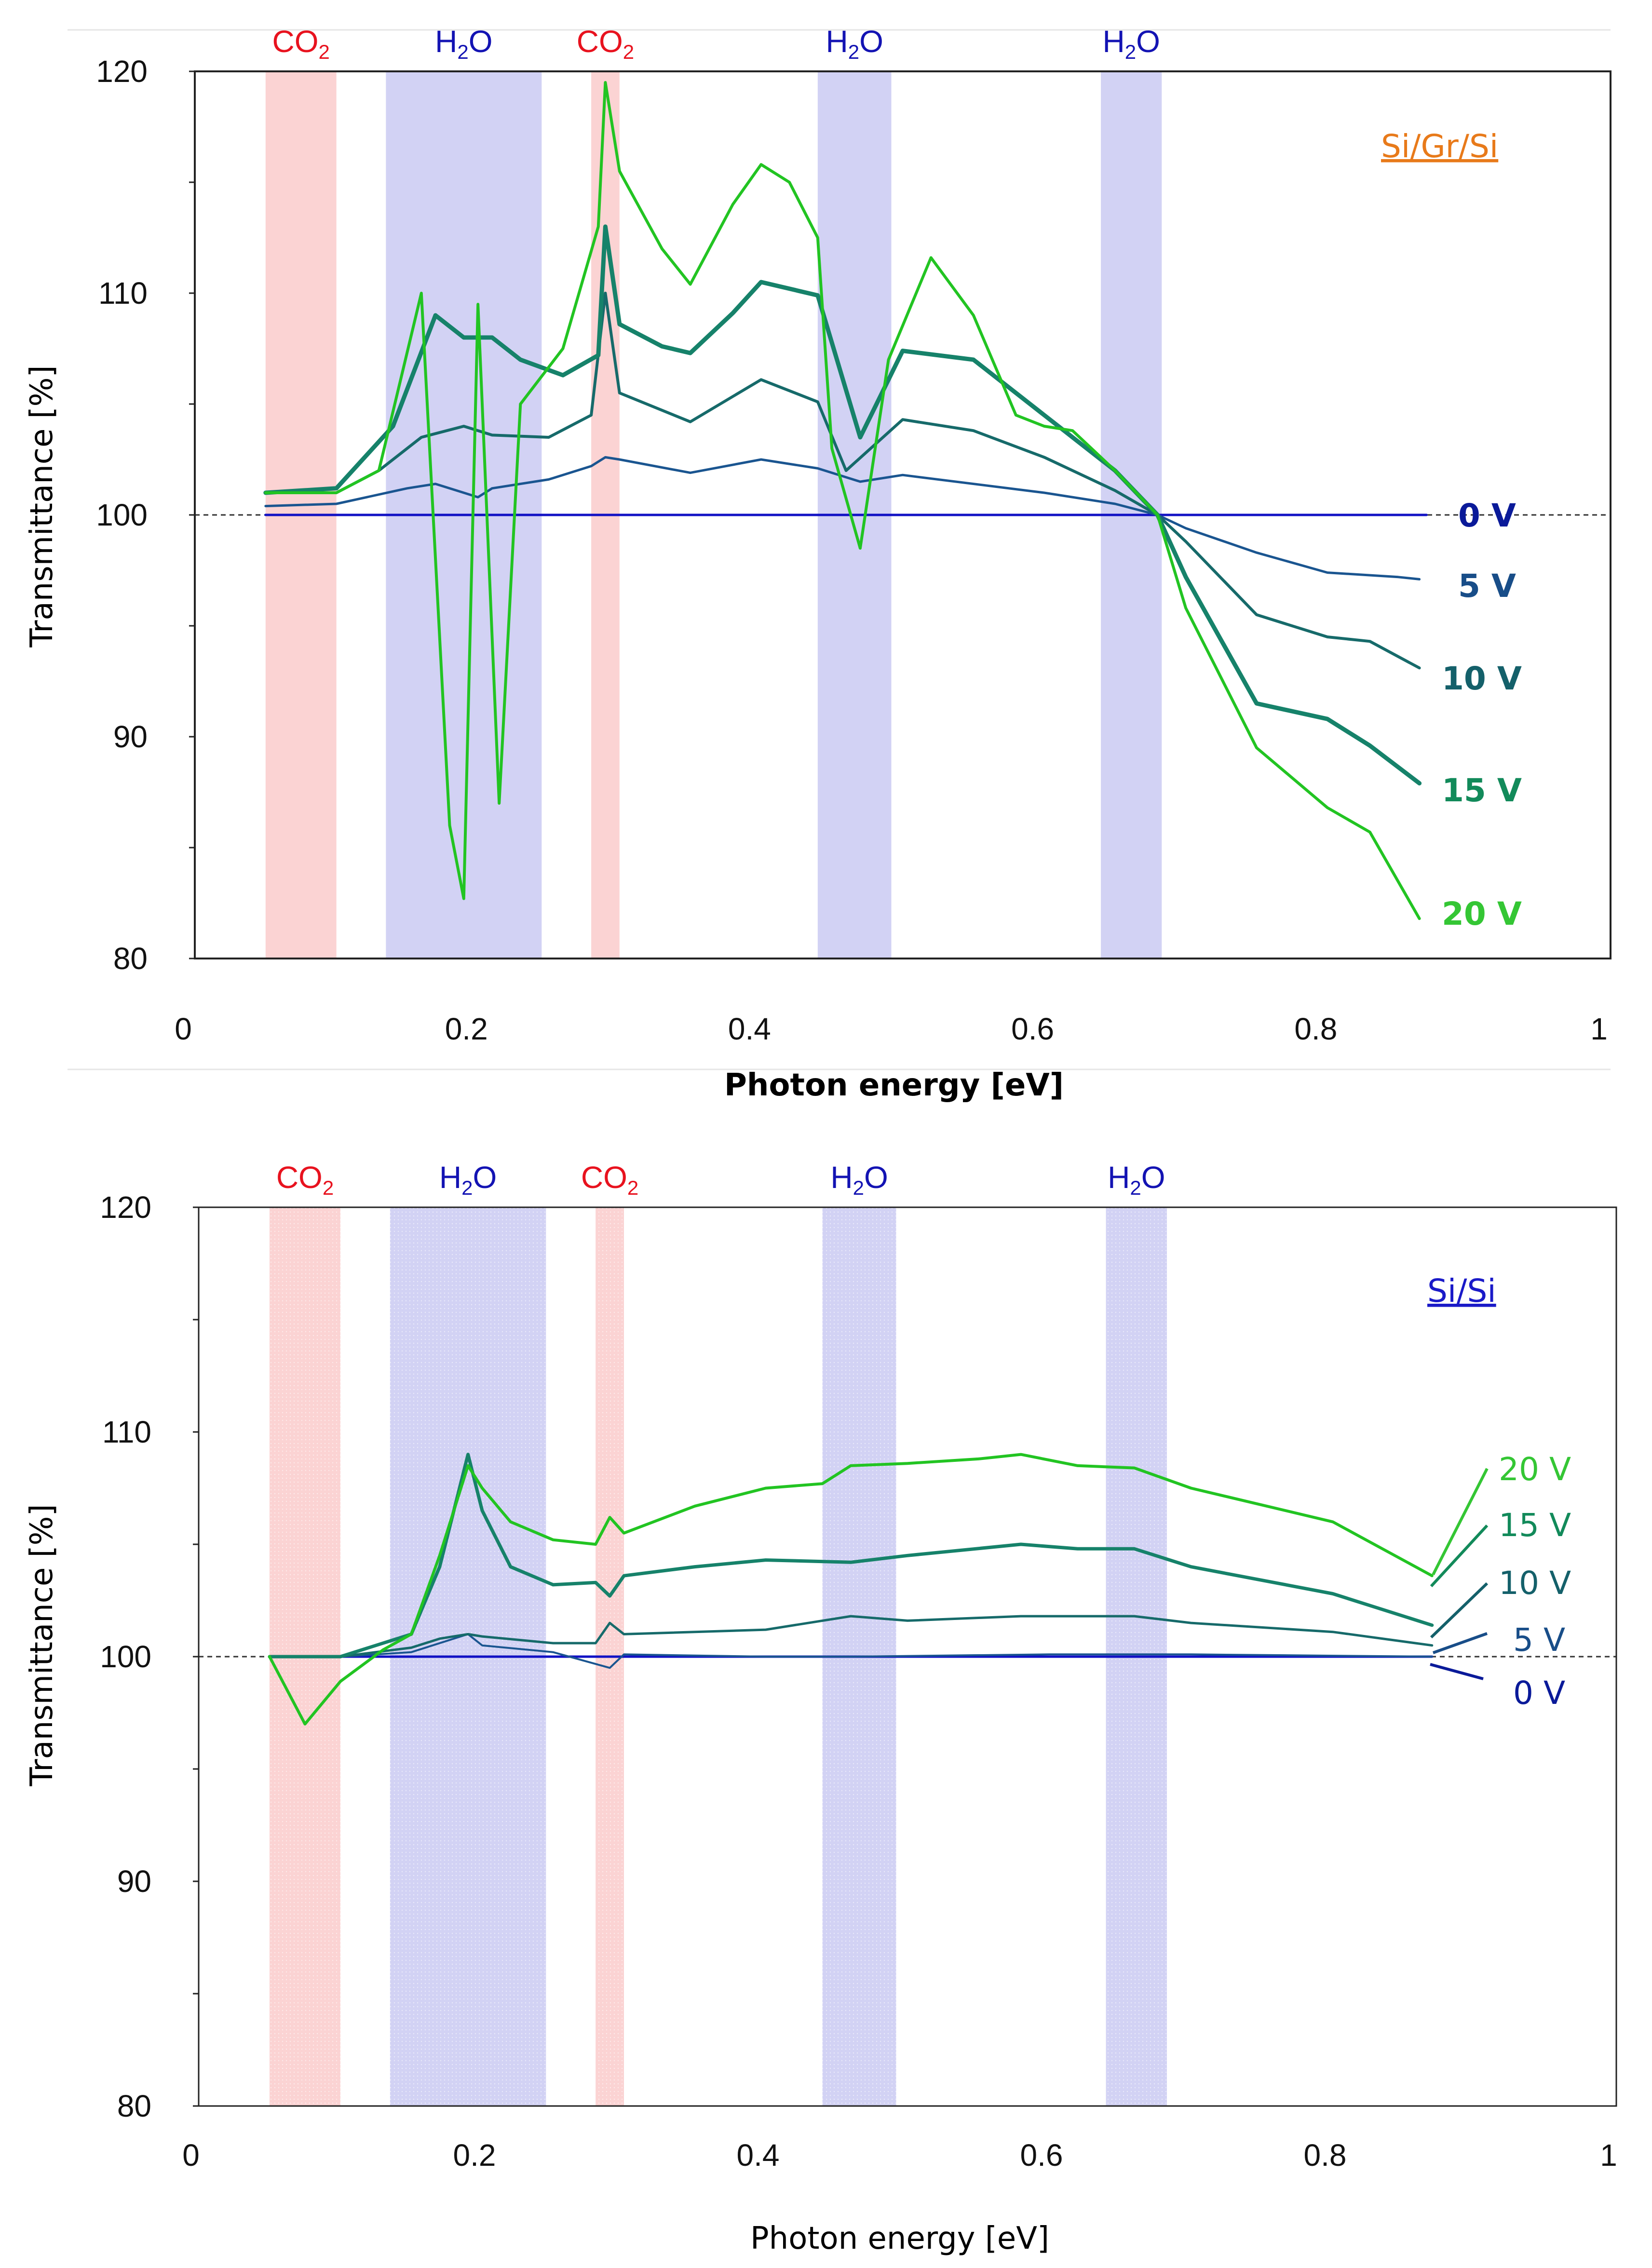  What do you see at coordinates (1459, 1610) in the screenshot?
I see `arrow-10v` at bounding box center [1459, 1610].